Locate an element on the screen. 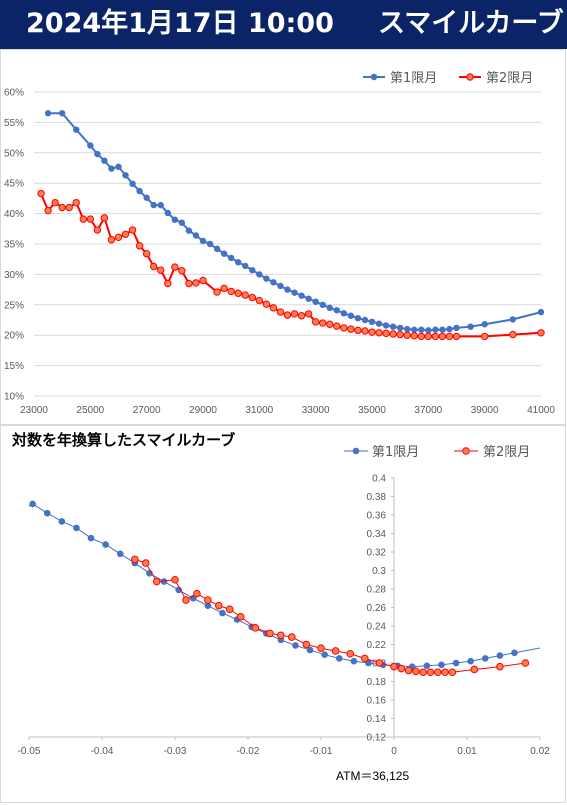 This screenshot has height=805, width=567. chart2-title: 対数を年換算したスマイルカーブ is located at coordinates (124, 440).